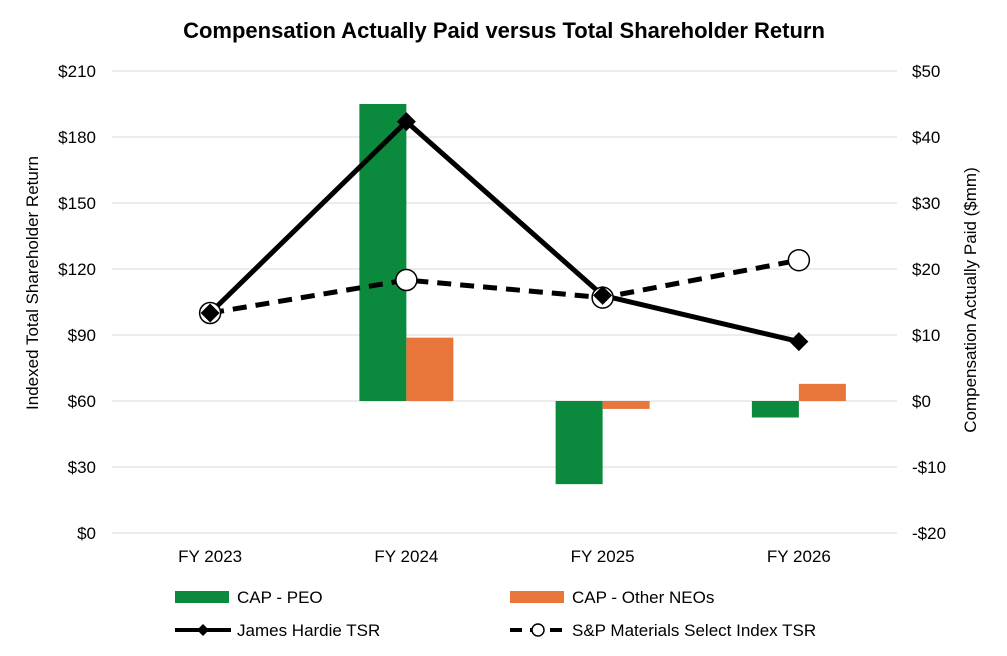 This screenshot has height=656, width=1007. I want to click on left-tick-label: $30, so click(82, 467).